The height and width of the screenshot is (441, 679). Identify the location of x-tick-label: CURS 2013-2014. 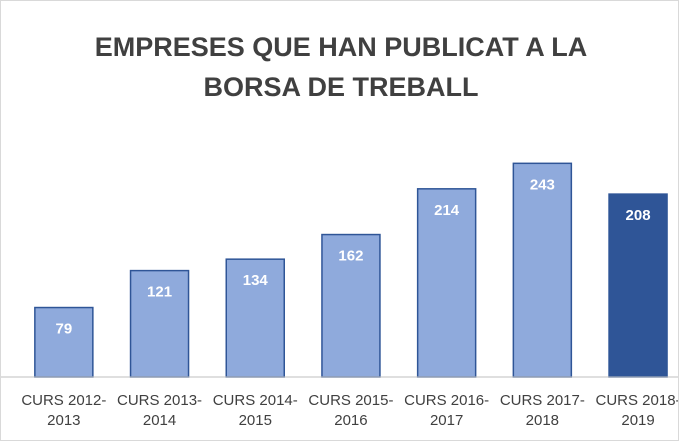
(160, 410).